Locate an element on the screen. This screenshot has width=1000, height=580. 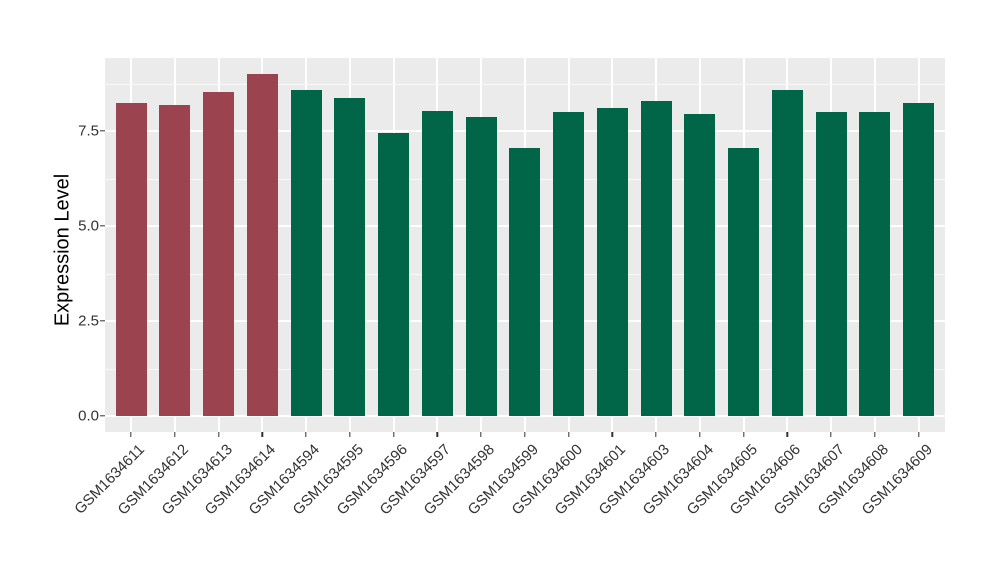
y-tick-label-2.5: 2.5 is located at coordinates (88, 321).